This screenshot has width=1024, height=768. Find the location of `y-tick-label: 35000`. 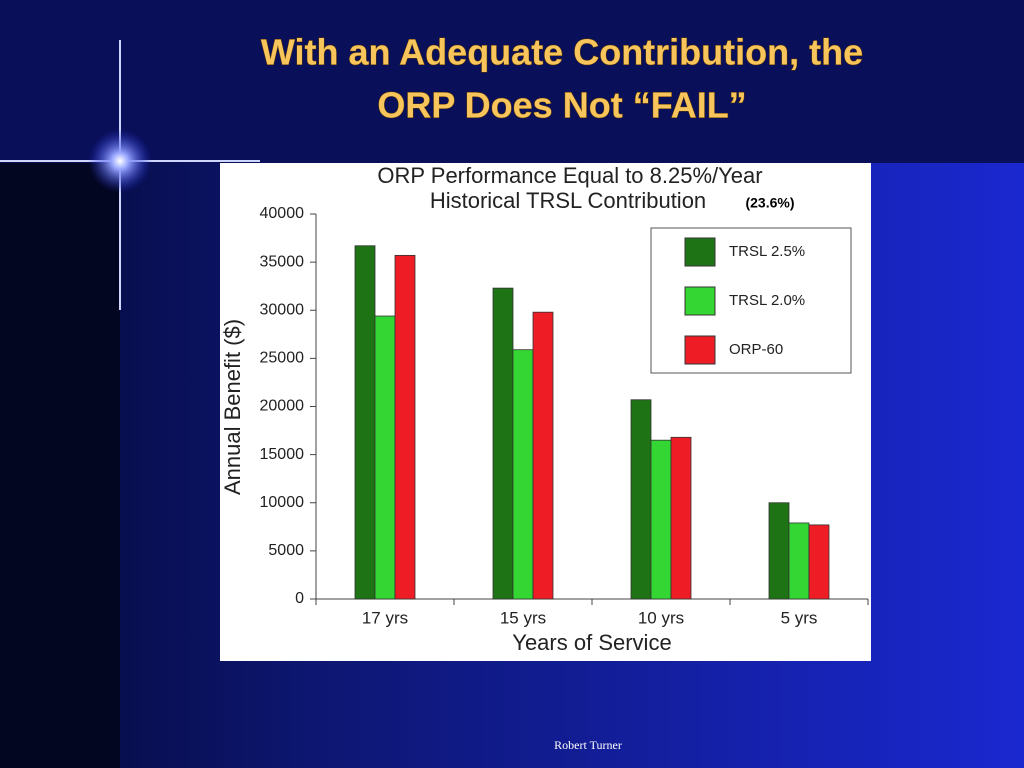

y-tick-label: 35000 is located at coordinates (282, 261).